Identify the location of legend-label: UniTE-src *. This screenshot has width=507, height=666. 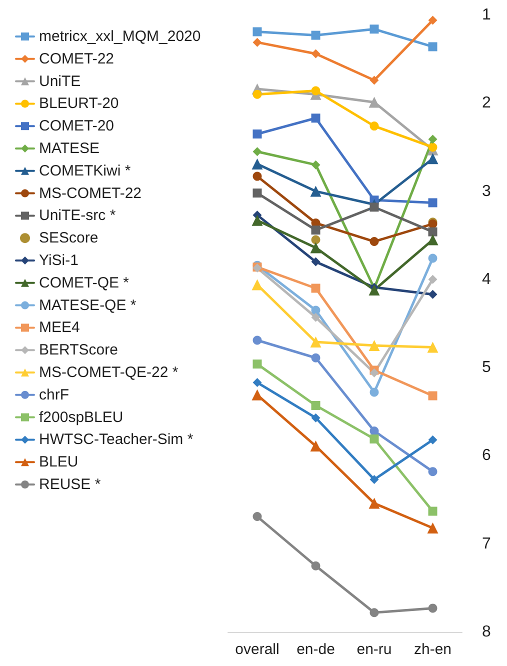
(77, 215).